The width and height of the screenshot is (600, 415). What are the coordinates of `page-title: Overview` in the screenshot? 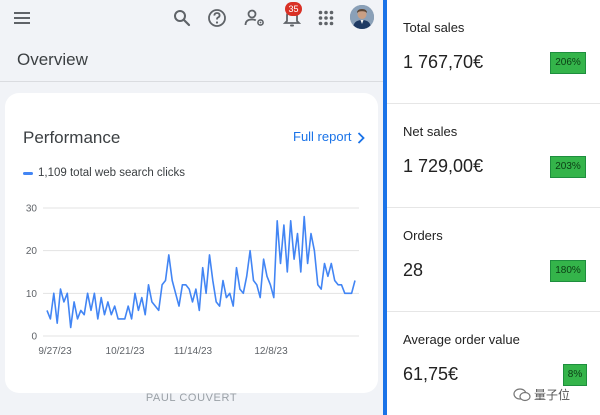 It's located at (52, 59).